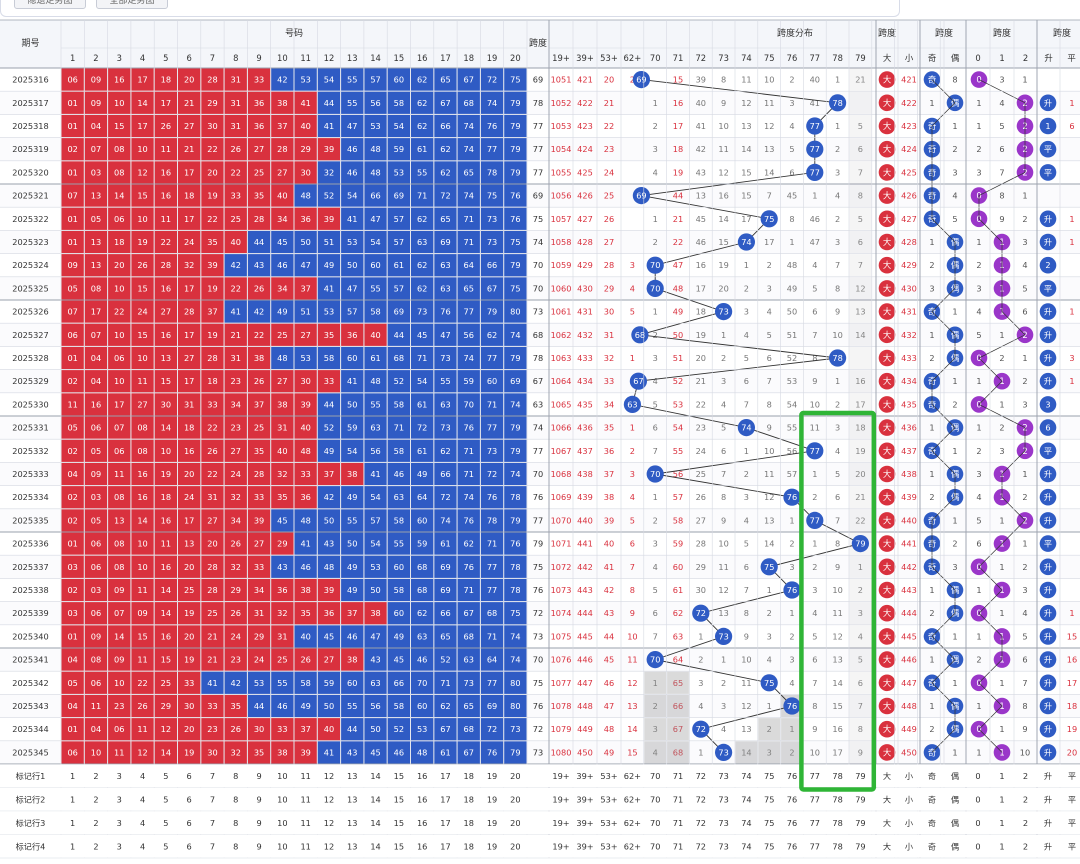  Describe the element at coordinates (30, 219) in the screenshot. I see `row-id: 2025322` at that location.